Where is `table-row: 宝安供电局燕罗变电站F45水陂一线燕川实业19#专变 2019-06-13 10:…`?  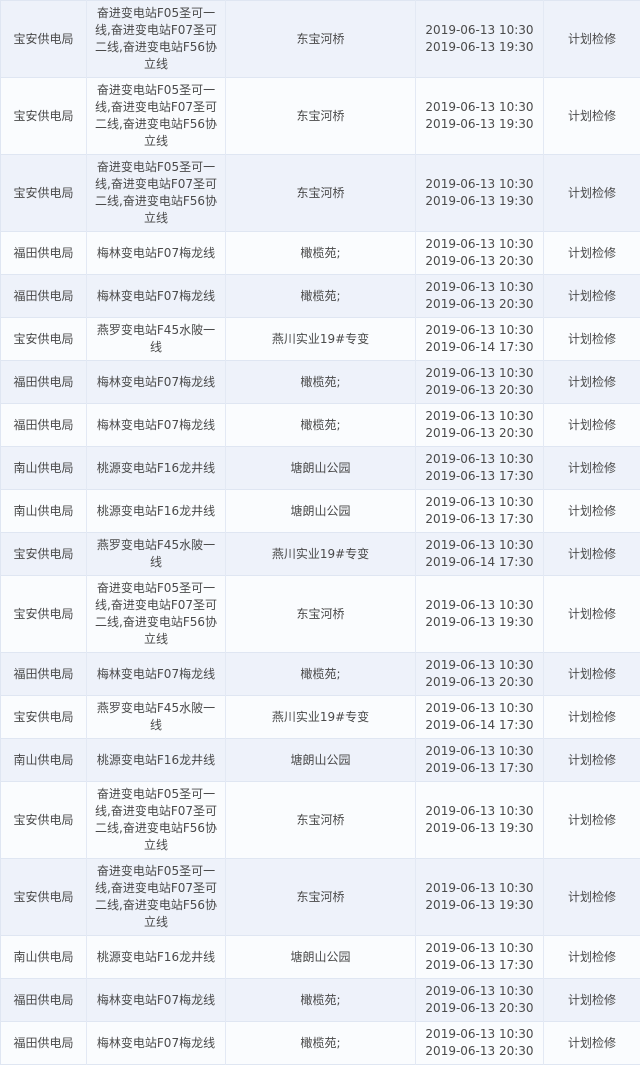 table-row: 宝安供电局燕罗变电站F45水陂一线燕川实业19#专变 2019-06-13 10:… is located at coordinates (320, 717).